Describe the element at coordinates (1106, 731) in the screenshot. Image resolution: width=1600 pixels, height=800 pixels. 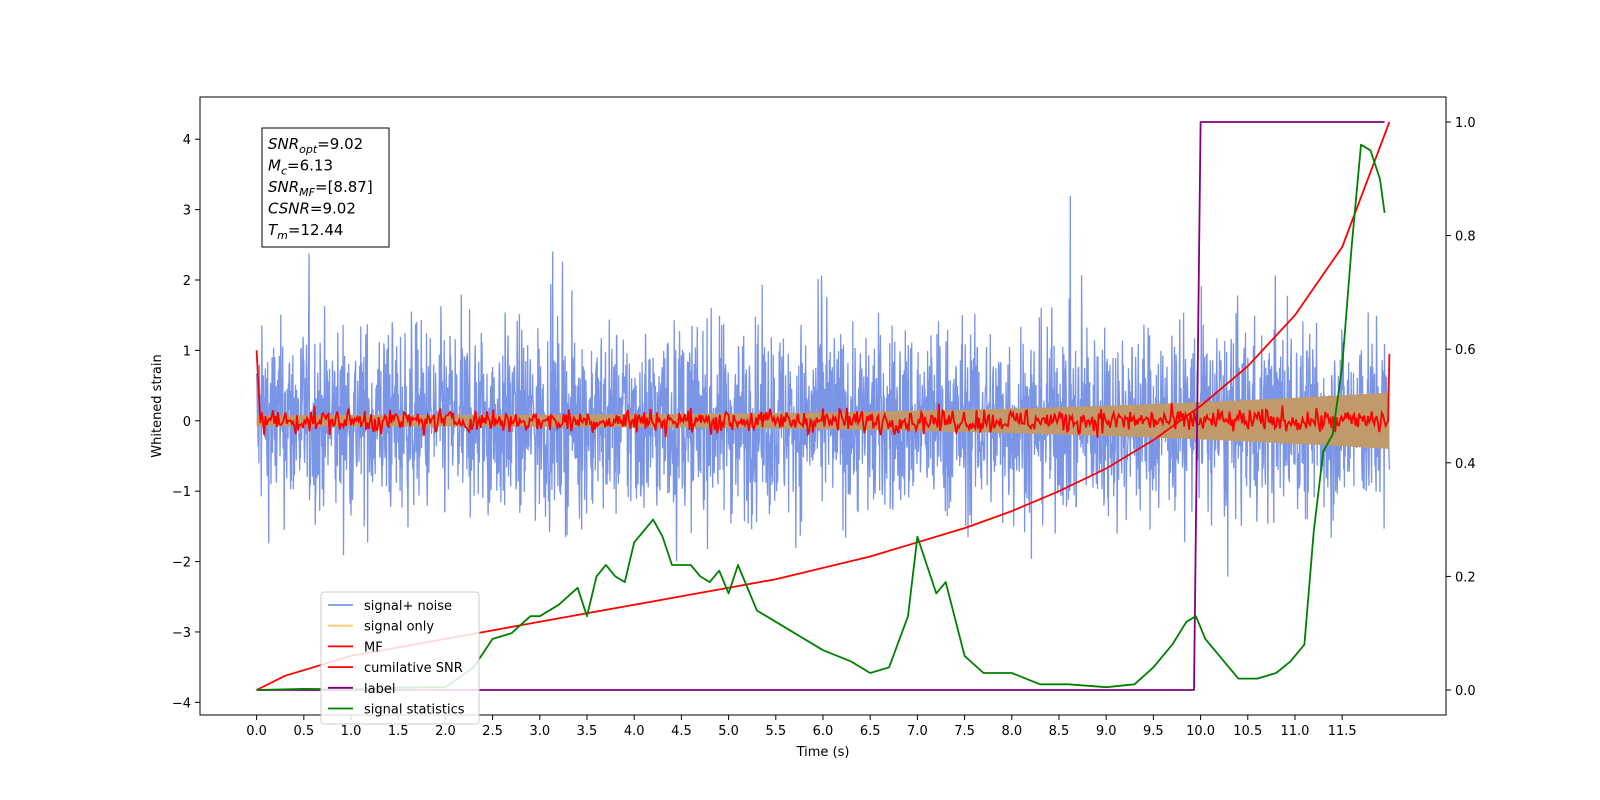
I see `x-tick-label: 9.0` at that location.